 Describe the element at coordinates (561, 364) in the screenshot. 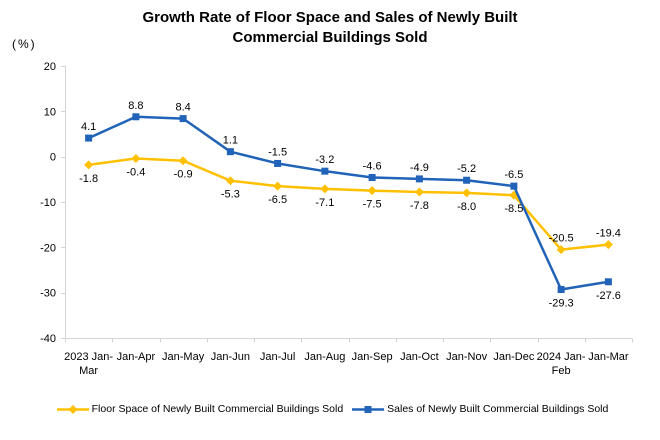

I see `x-axis-tick-label: 2024 Jan-Feb` at that location.